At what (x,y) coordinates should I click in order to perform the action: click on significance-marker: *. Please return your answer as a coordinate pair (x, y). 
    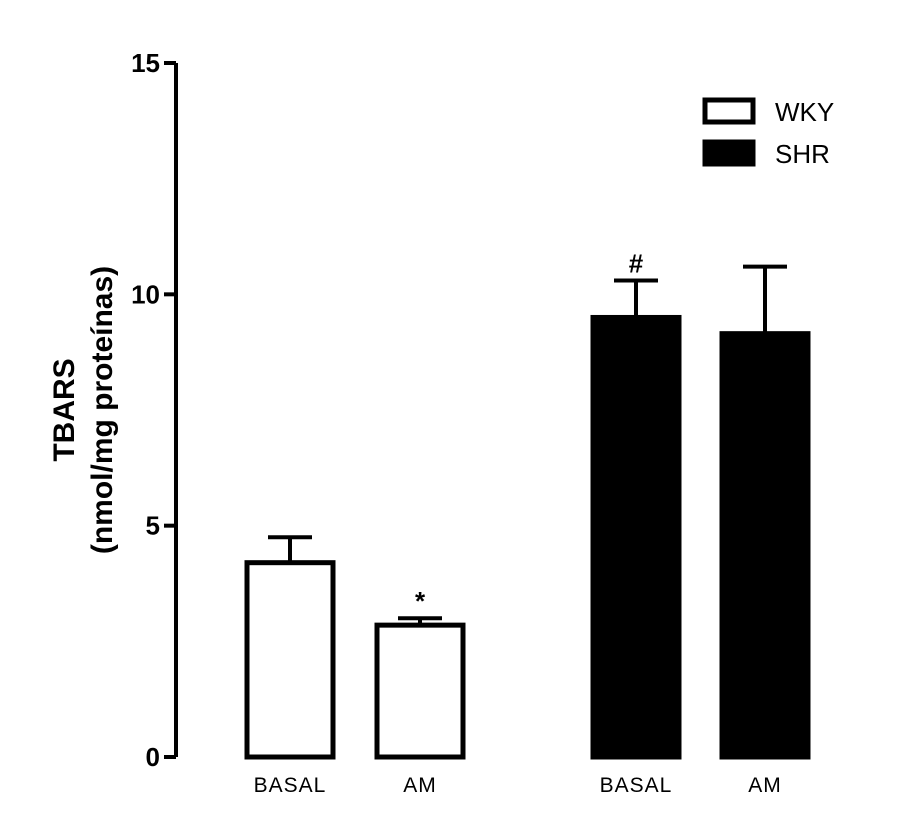
    Looking at the image, I should click on (420, 601).